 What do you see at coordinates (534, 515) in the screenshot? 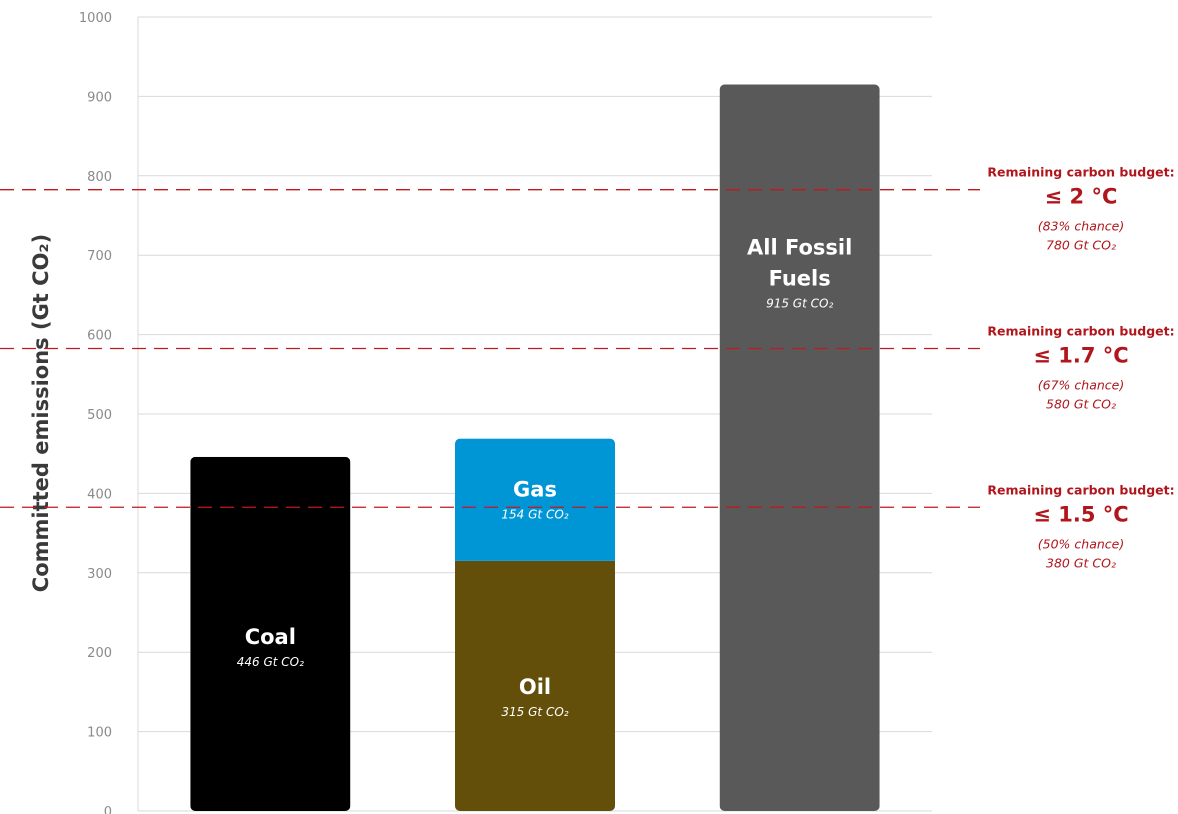
I see `bar-value-gas: 154 Gt CO₂` at bounding box center [534, 515].